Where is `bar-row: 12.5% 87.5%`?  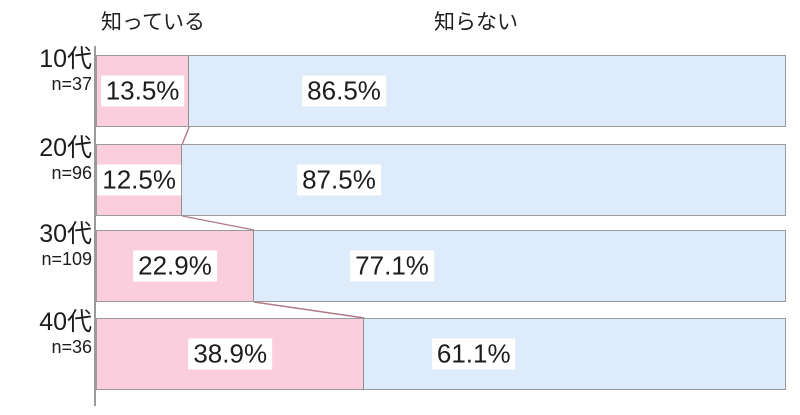 bar-row: 12.5% 87.5% is located at coordinates (441, 180).